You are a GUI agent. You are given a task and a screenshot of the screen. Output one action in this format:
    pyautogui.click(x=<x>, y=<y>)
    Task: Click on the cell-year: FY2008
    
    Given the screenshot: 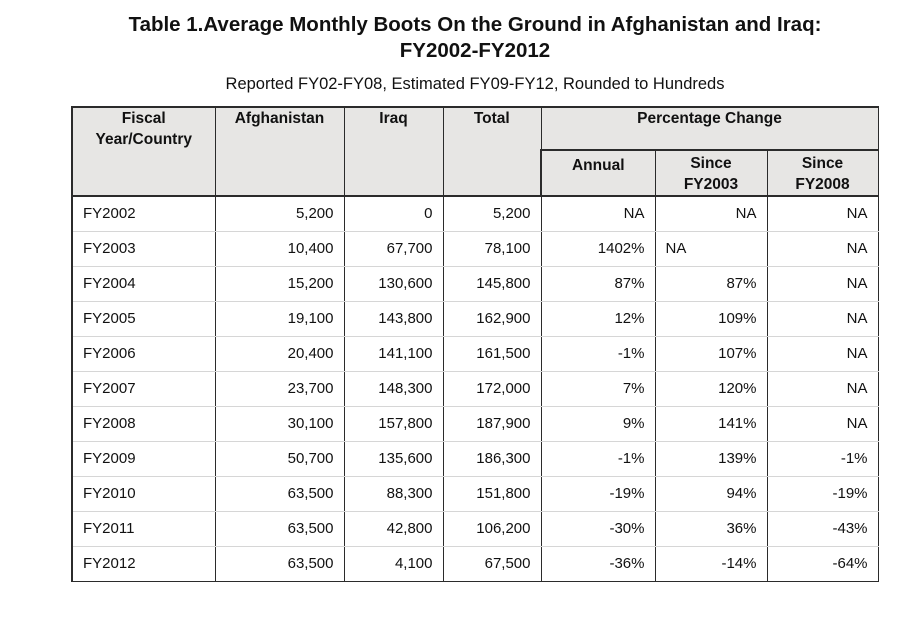 What is the action you would take?
    pyautogui.click(x=143, y=424)
    